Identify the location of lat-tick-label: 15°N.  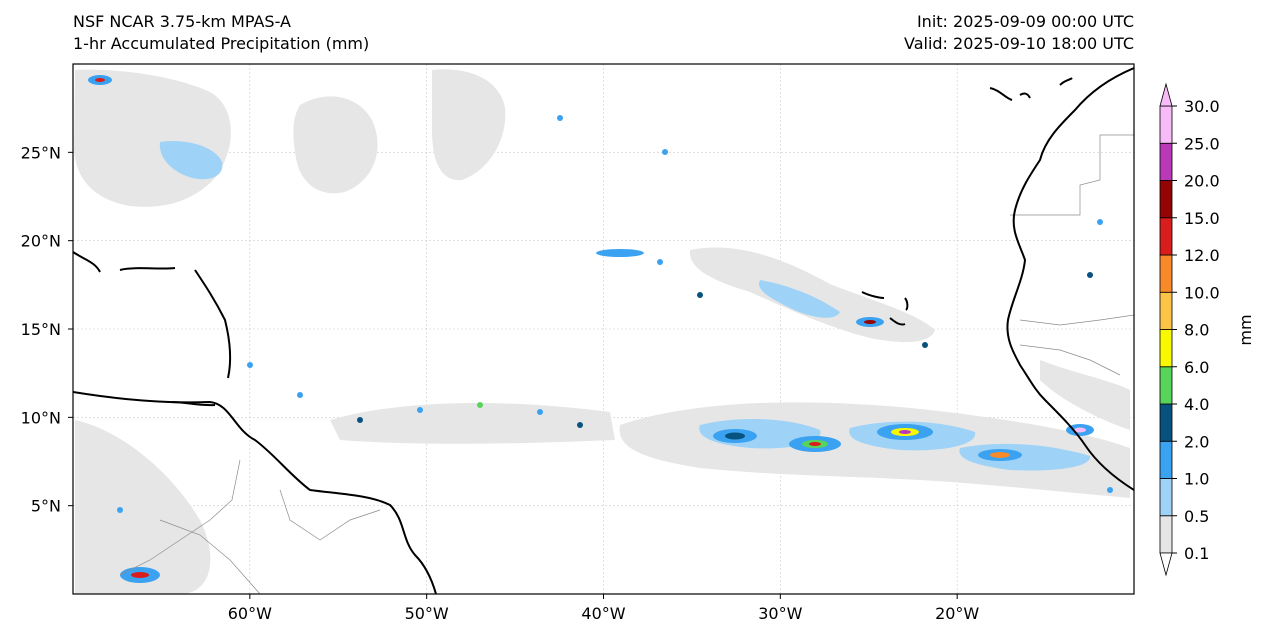
(41, 329).